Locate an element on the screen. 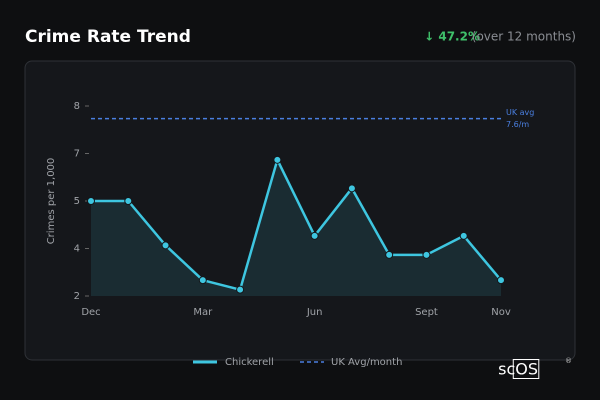  brand-mark: ® is located at coordinates (568, 361).